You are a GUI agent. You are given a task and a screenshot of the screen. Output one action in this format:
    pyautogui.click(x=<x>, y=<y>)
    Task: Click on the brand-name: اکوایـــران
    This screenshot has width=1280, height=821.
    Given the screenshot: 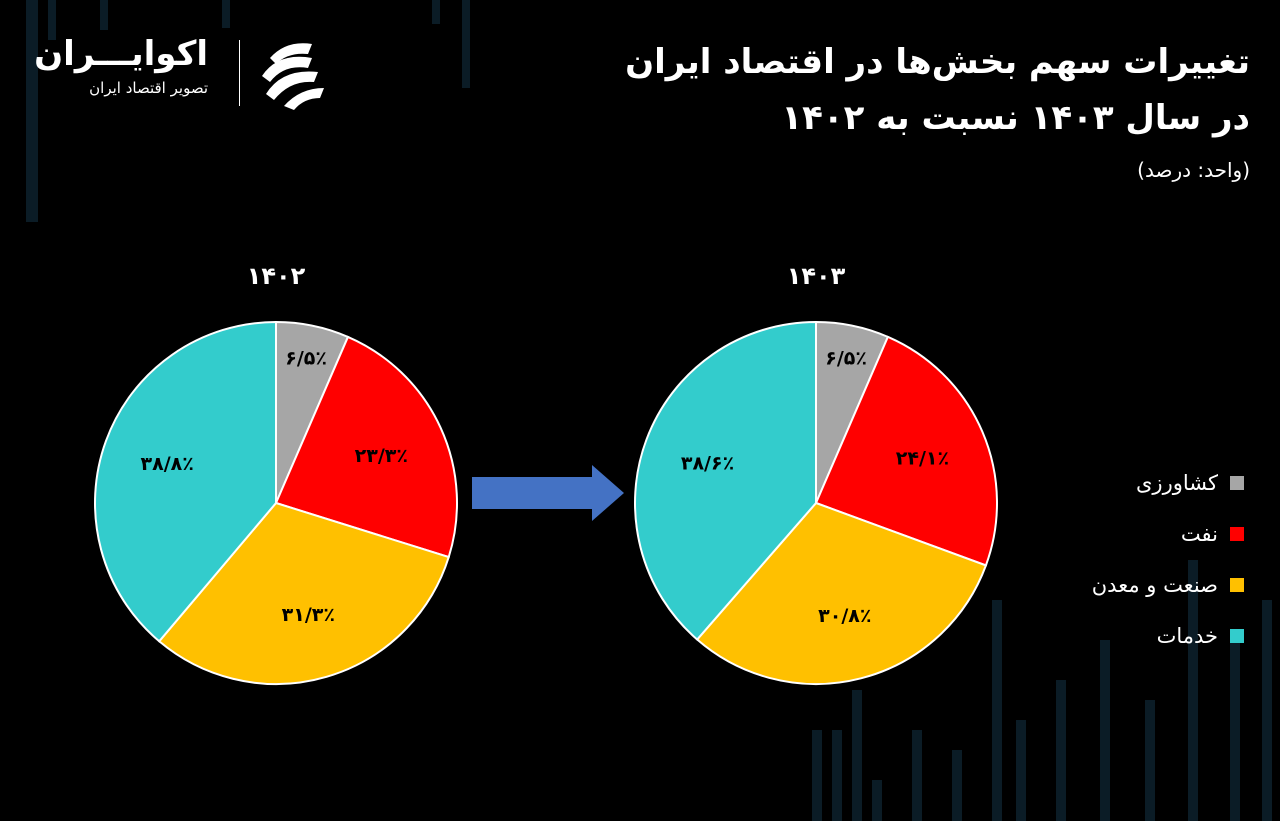 What is the action you would take?
    pyautogui.click(x=121, y=54)
    